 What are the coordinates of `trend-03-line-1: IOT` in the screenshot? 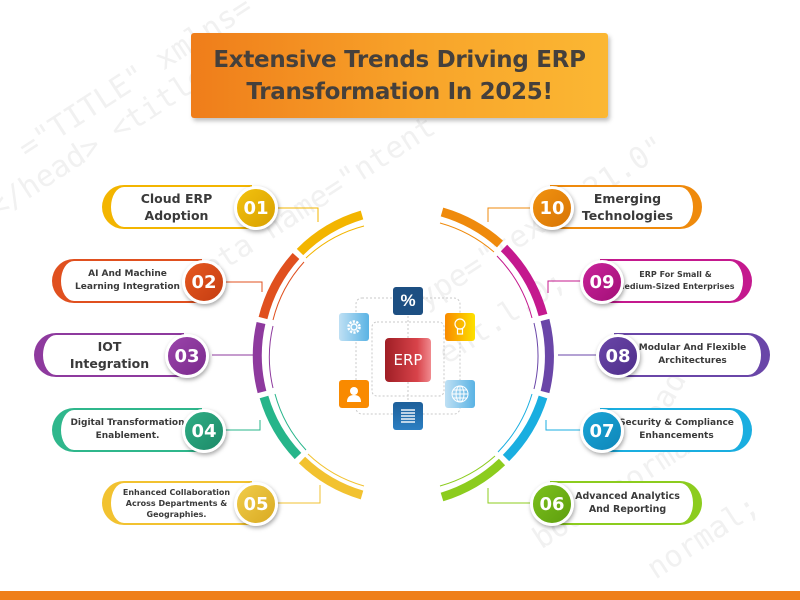 It's located at (109, 346).